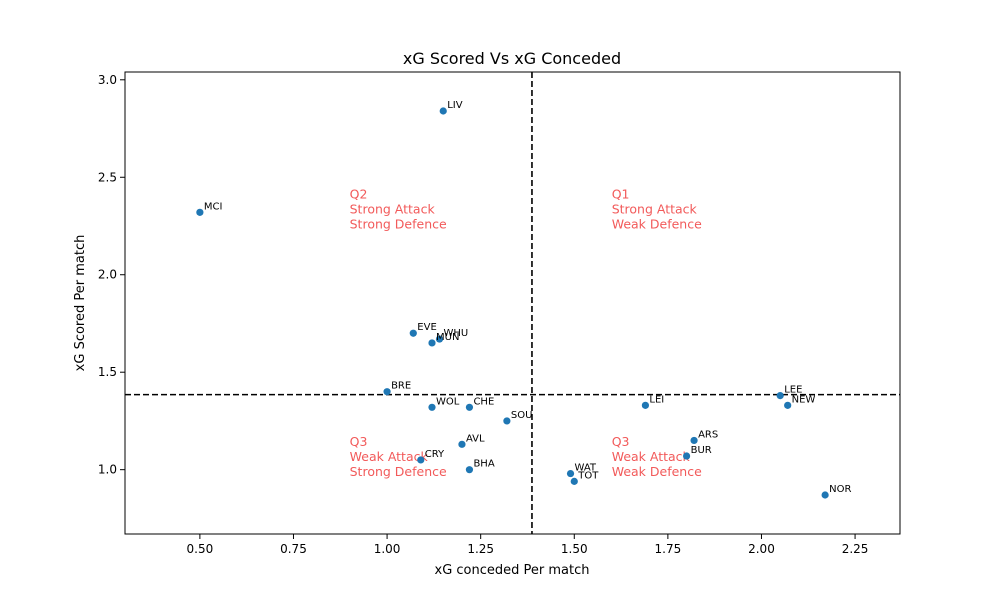 The height and width of the screenshot is (600, 1000). What do you see at coordinates (107, 275) in the screenshot?
I see `y-tick-label: 2.0` at bounding box center [107, 275].